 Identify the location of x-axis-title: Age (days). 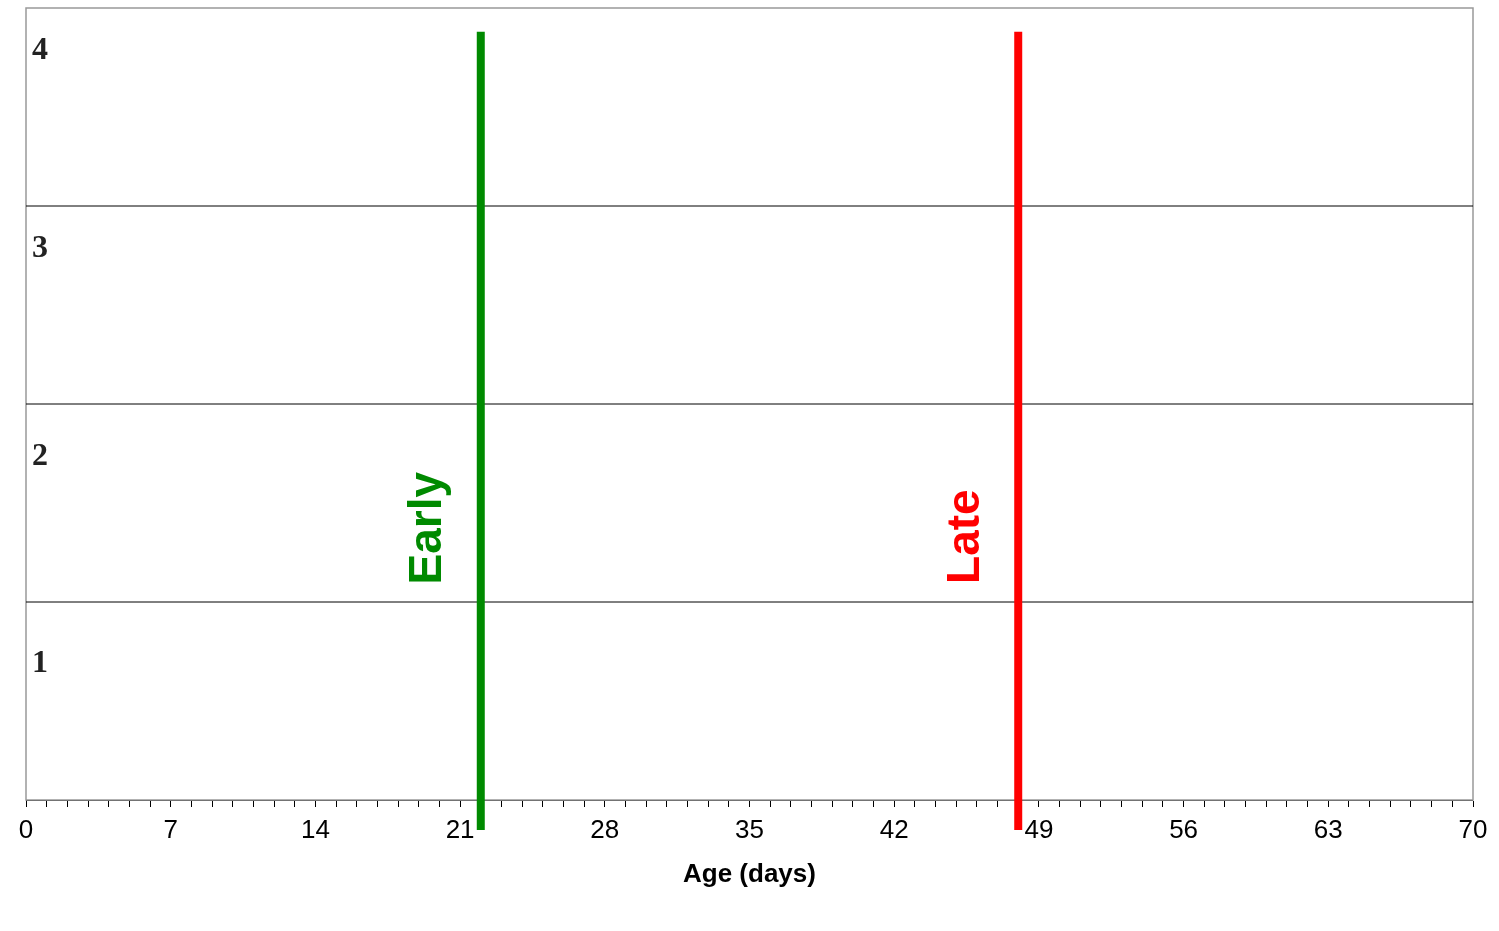
(749, 872).